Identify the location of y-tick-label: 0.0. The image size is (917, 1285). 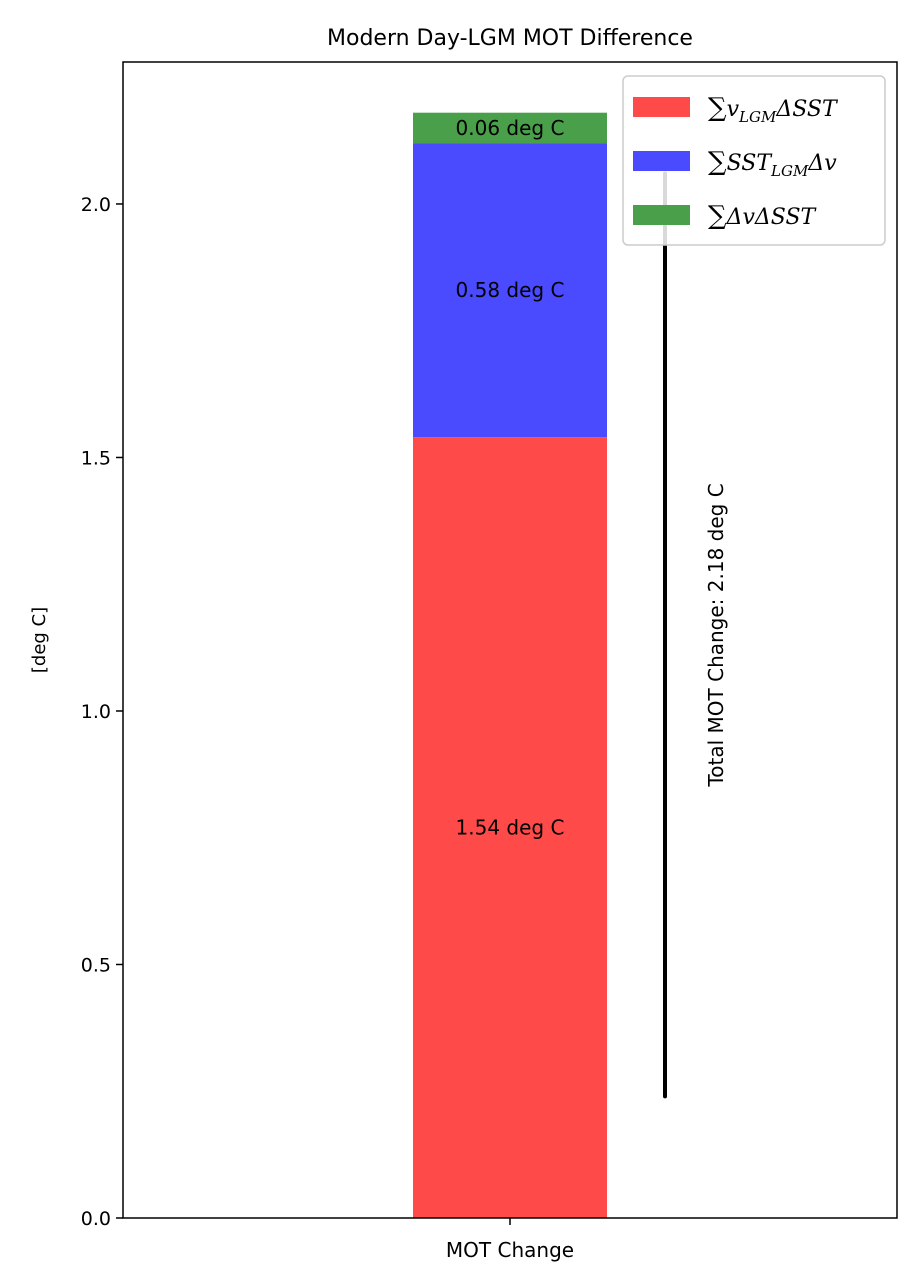
(96, 1219).